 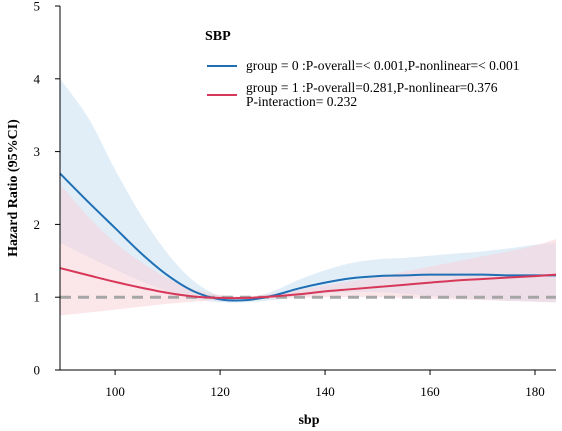 What do you see at coordinates (37, 7) in the screenshot?
I see `y-tick-label: 5` at bounding box center [37, 7].